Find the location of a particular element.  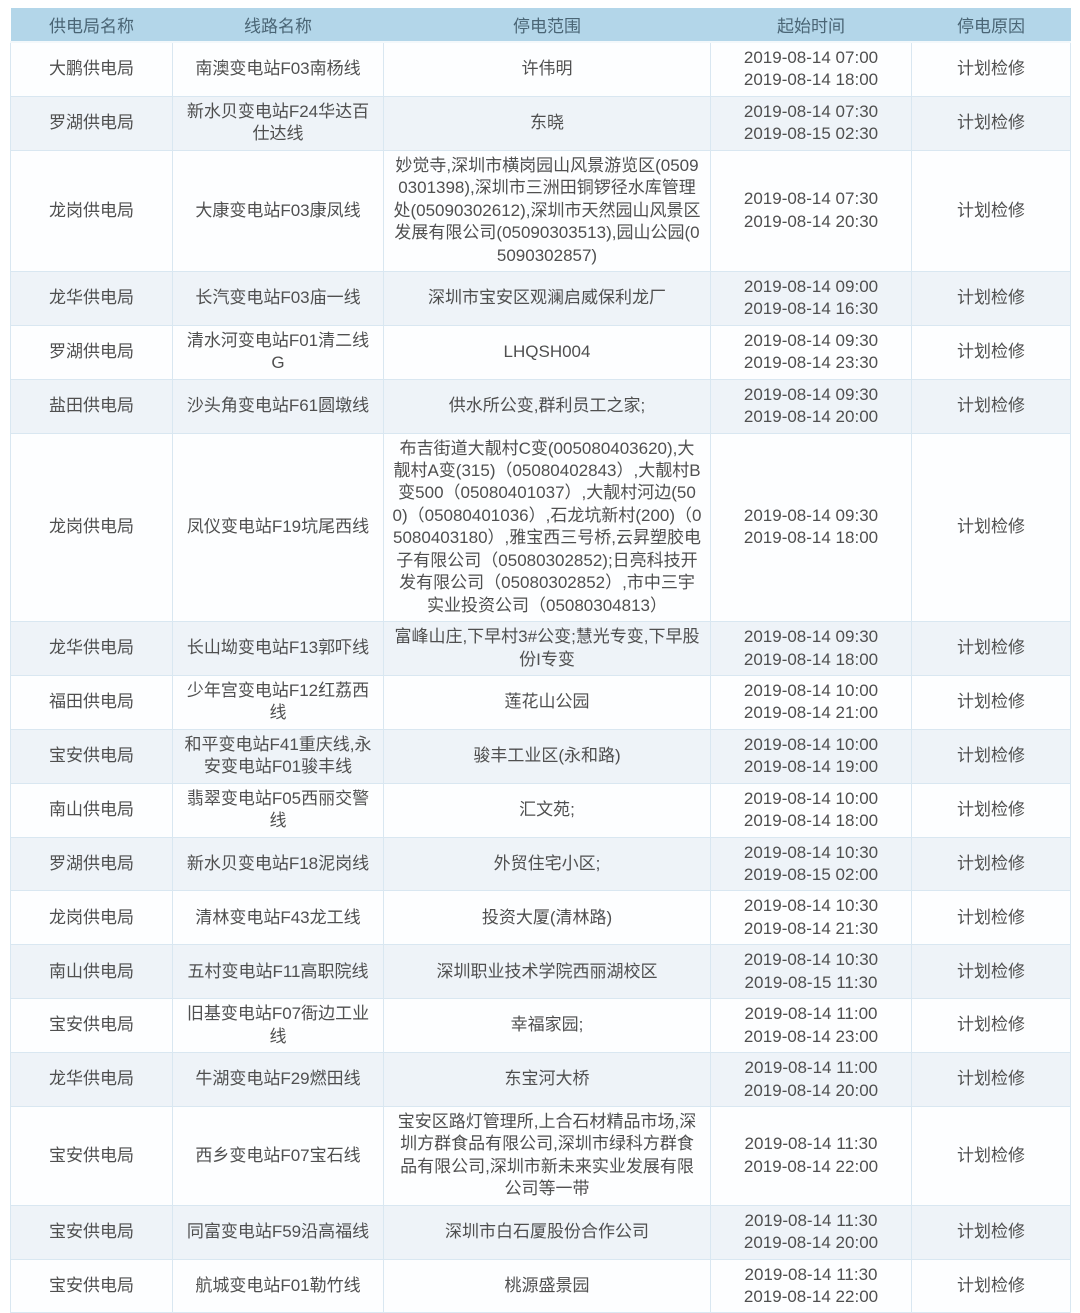

line-cell: 和平变电站F41重庆线,永安变电站F01骏丰线 is located at coordinates (278, 756).